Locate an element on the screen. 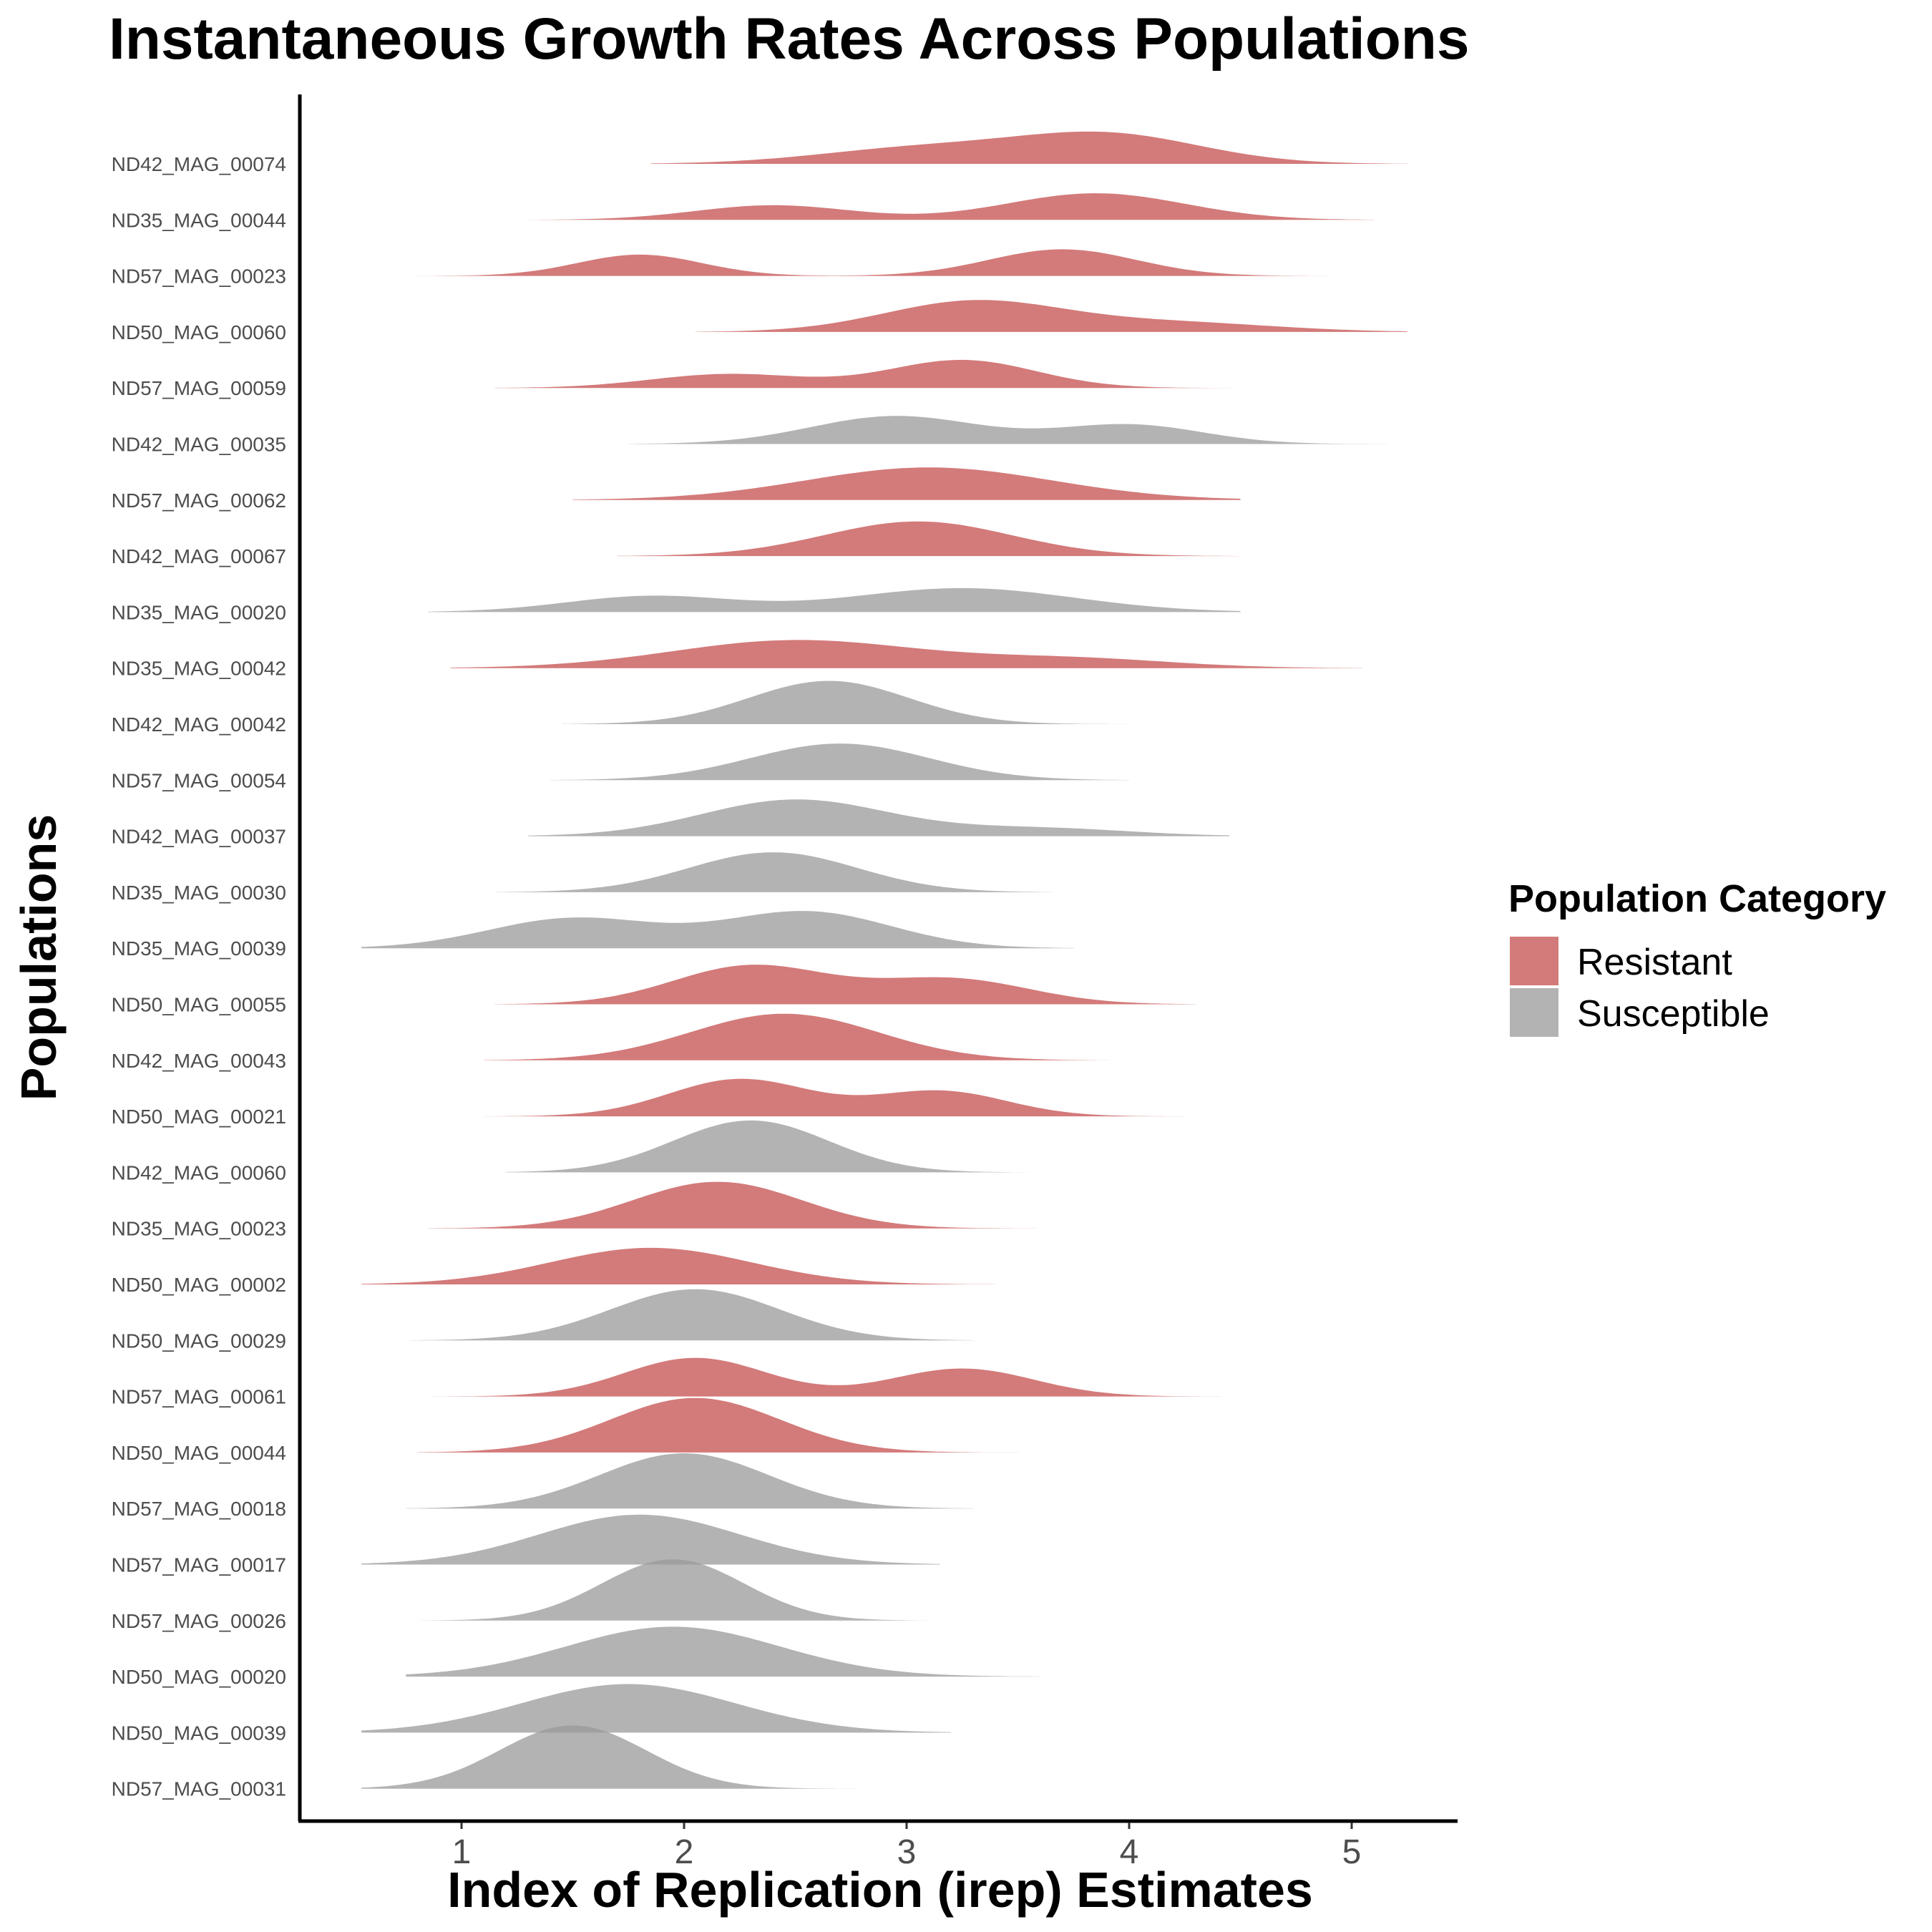 Image resolution: width=1932 pixels, height=1932 pixels. x-tick-label-2: 2 is located at coordinates (684, 1852).